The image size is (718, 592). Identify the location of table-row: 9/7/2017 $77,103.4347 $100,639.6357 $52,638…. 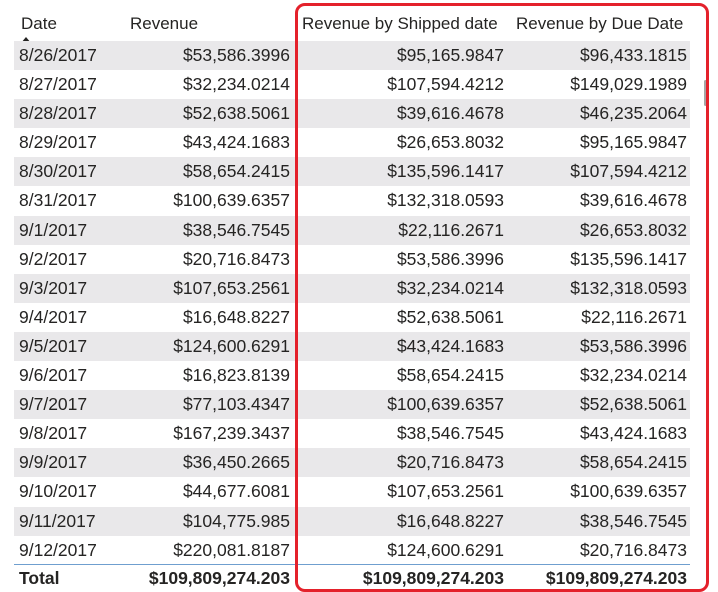
(352, 405).